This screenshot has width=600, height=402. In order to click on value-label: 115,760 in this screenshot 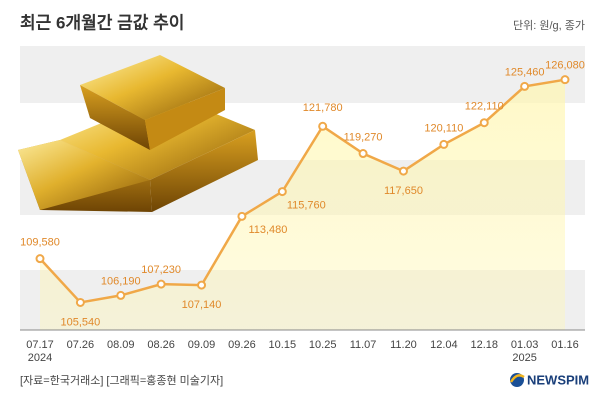, I will do `click(306, 206)`.